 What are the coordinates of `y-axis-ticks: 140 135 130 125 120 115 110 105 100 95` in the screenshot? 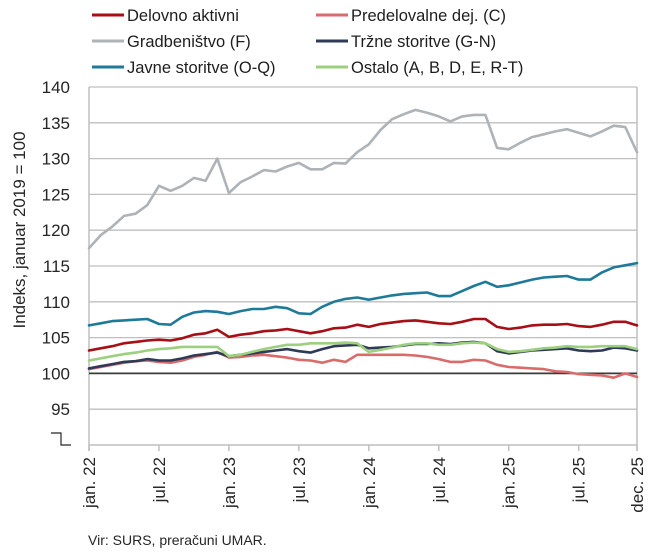 It's located at (56, 262).